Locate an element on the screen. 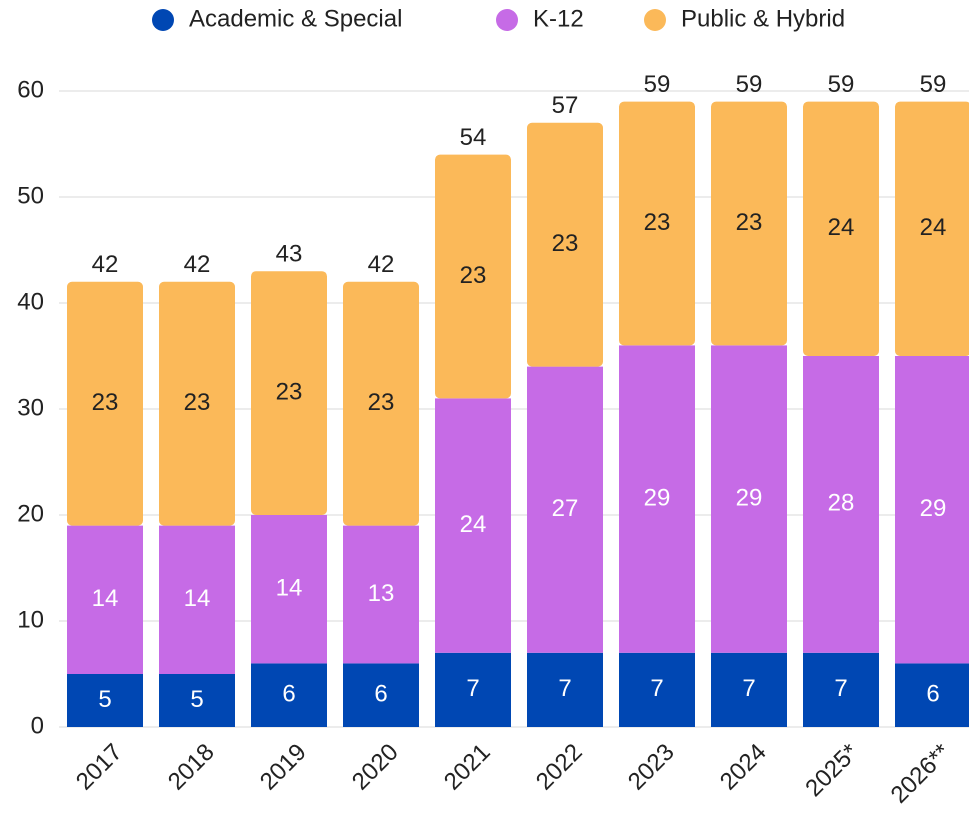 The image size is (969, 820). x-tick-label: 2021 is located at coordinates (467, 767).